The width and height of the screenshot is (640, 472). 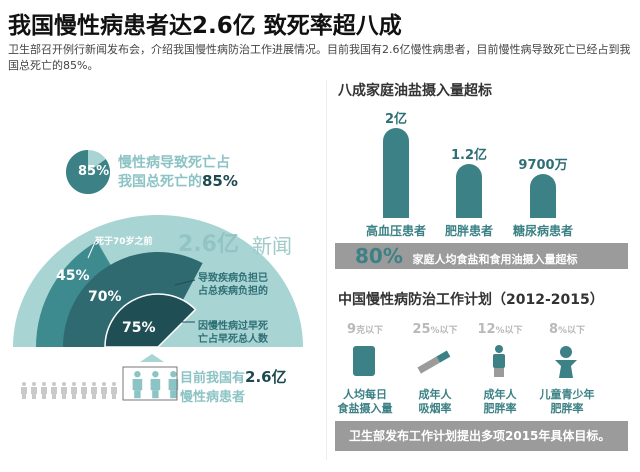 I want to click on bar-category-label: 糖尿病患者, so click(x=543, y=231).